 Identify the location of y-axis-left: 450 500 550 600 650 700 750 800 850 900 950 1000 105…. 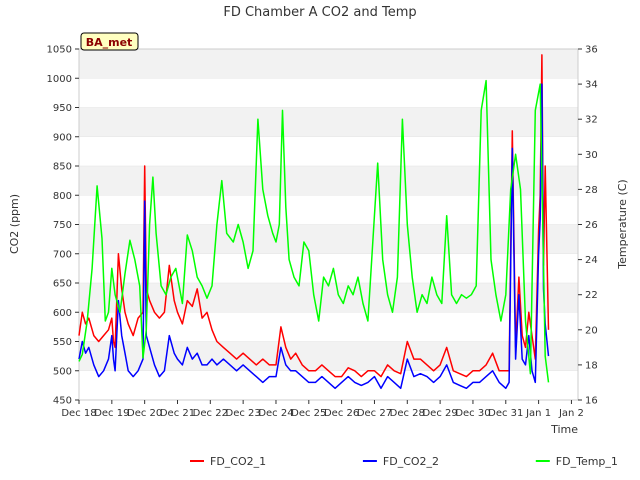
(63, 226).